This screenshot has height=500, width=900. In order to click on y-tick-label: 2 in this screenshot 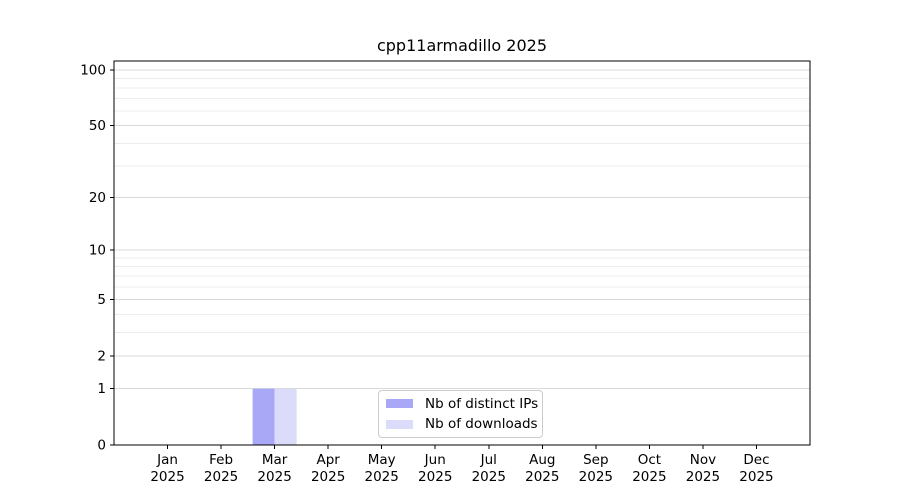, I will do `click(101, 356)`.